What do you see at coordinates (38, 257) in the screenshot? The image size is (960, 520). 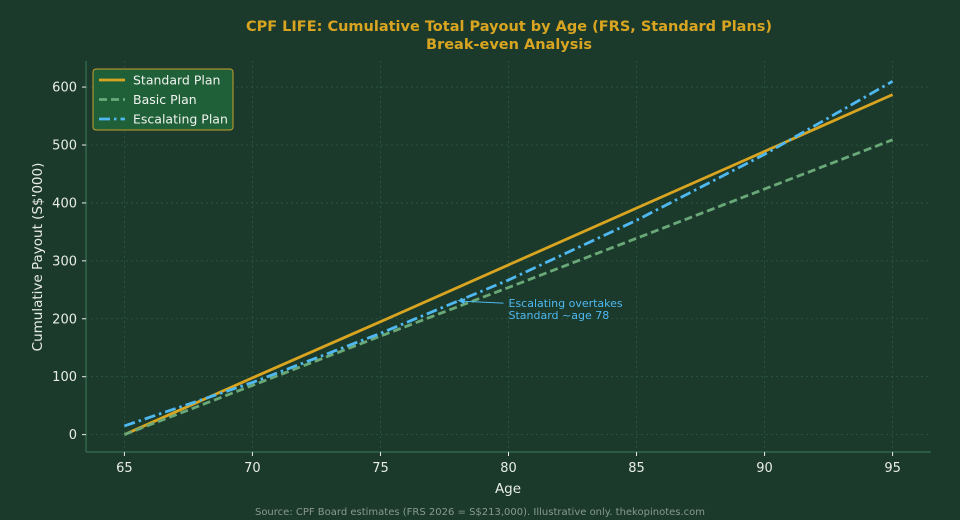 I see `y-axis-label: Cumulative Payout (S$'000)` at bounding box center [38, 257].